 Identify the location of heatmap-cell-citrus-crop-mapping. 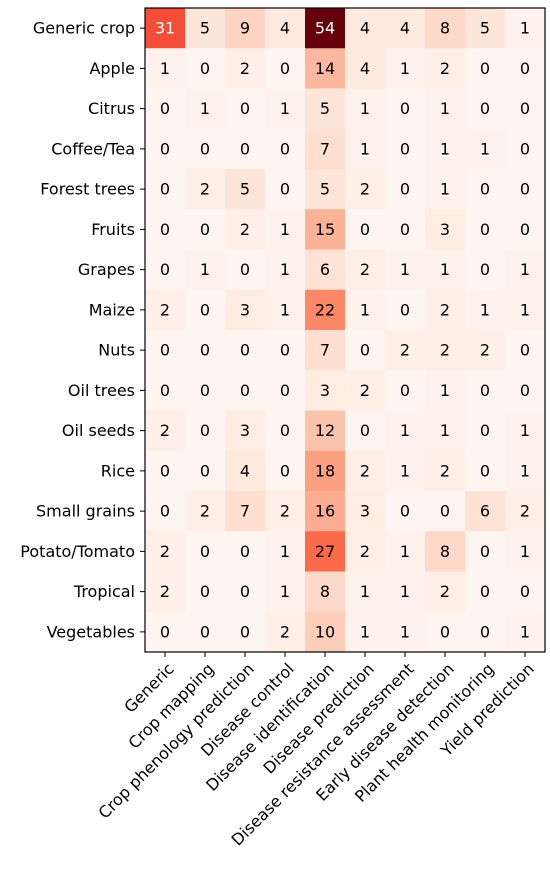
(205, 109).